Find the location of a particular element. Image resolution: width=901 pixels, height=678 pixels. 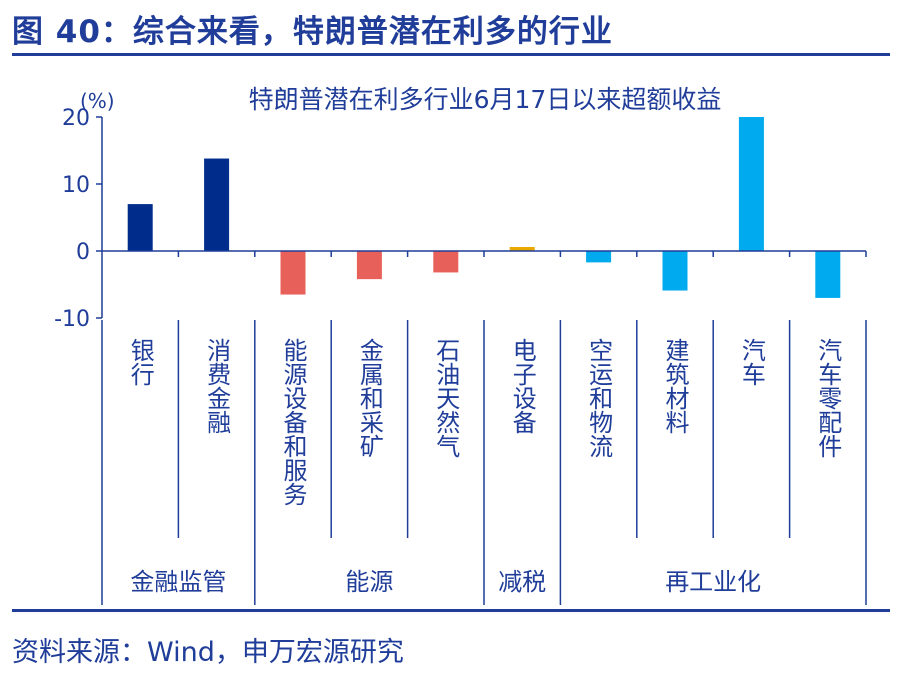

category-label: 汽车 is located at coordinates (751, 362).